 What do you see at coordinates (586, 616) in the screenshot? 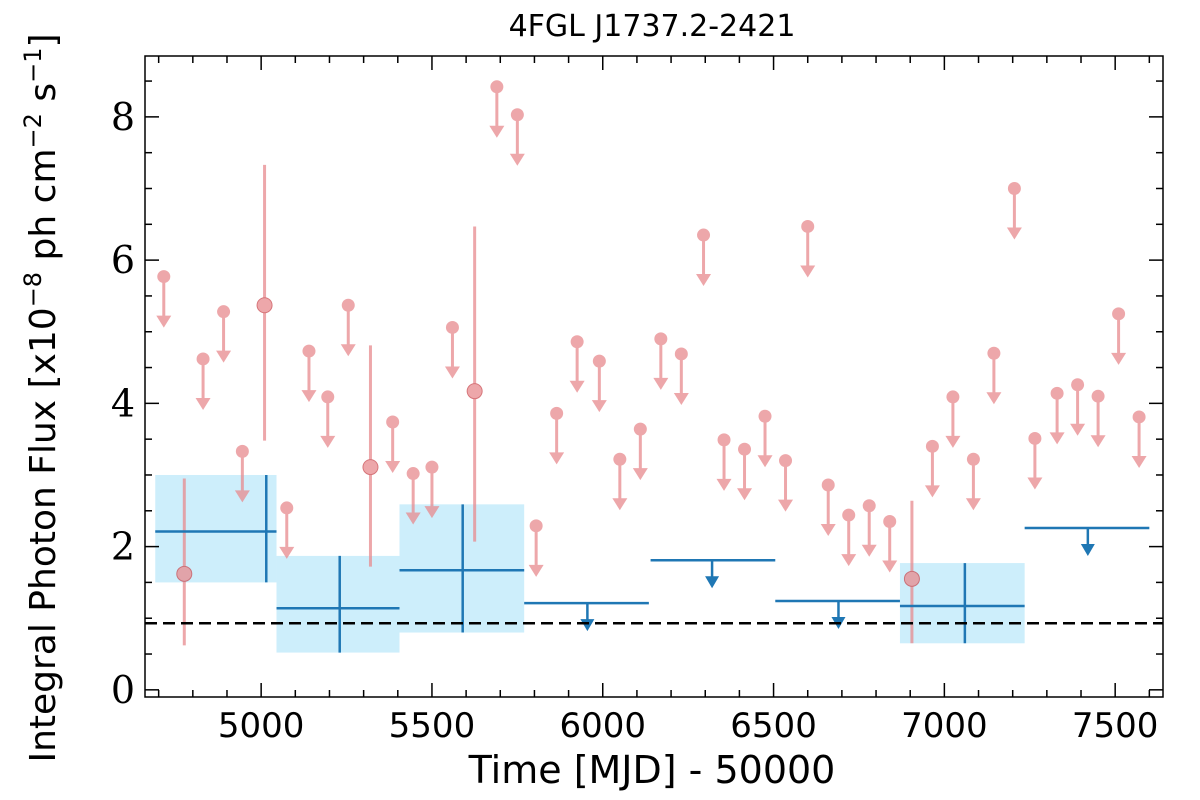
I see `long-bin-upper-limit` at bounding box center [586, 616].